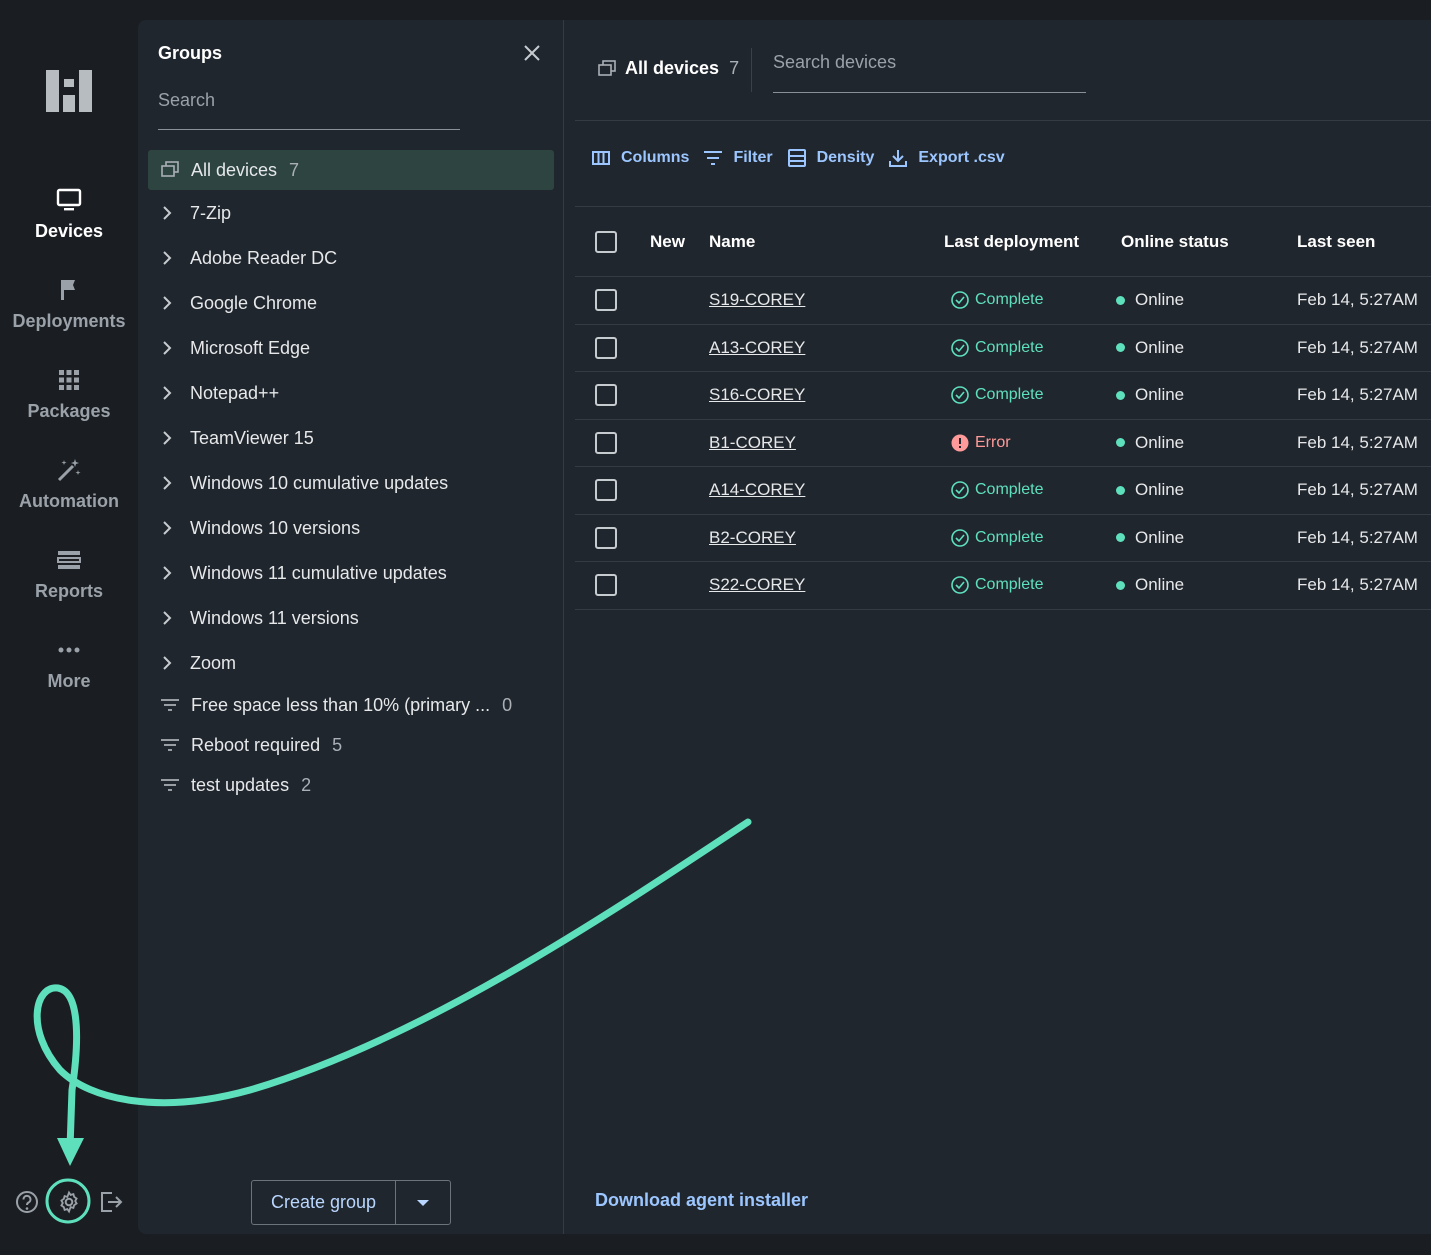 This screenshot has width=1431, height=1255. Describe the element at coordinates (757, 347) in the screenshot. I see `device-name-link: A13-COREY` at that location.